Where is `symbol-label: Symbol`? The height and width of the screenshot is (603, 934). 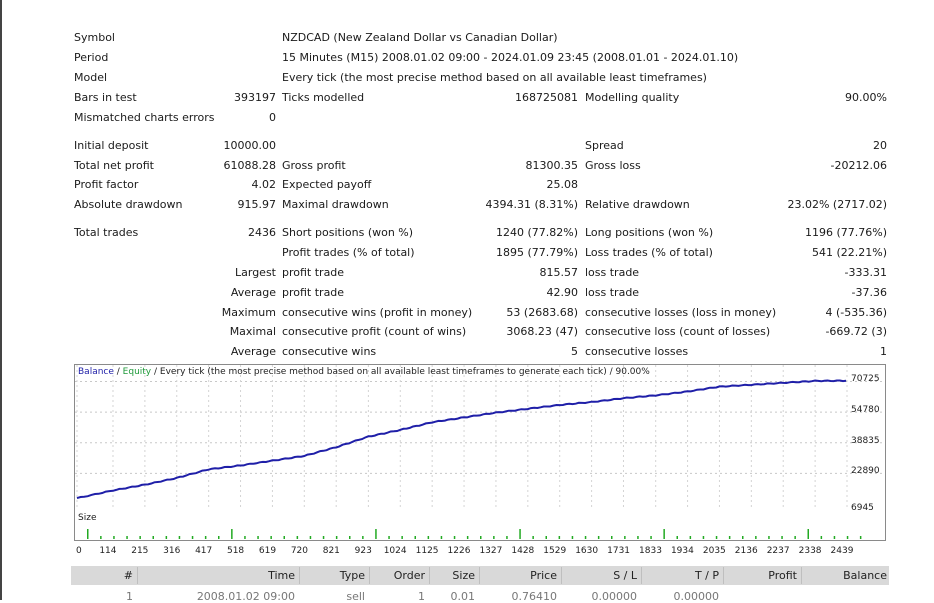
symbol-label: Symbol is located at coordinates (94, 37).